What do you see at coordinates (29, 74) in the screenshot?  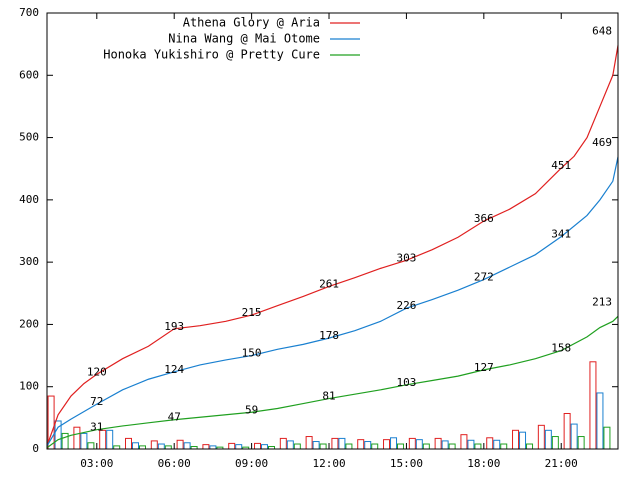 I see `y-tick-label: 600` at bounding box center [29, 74].